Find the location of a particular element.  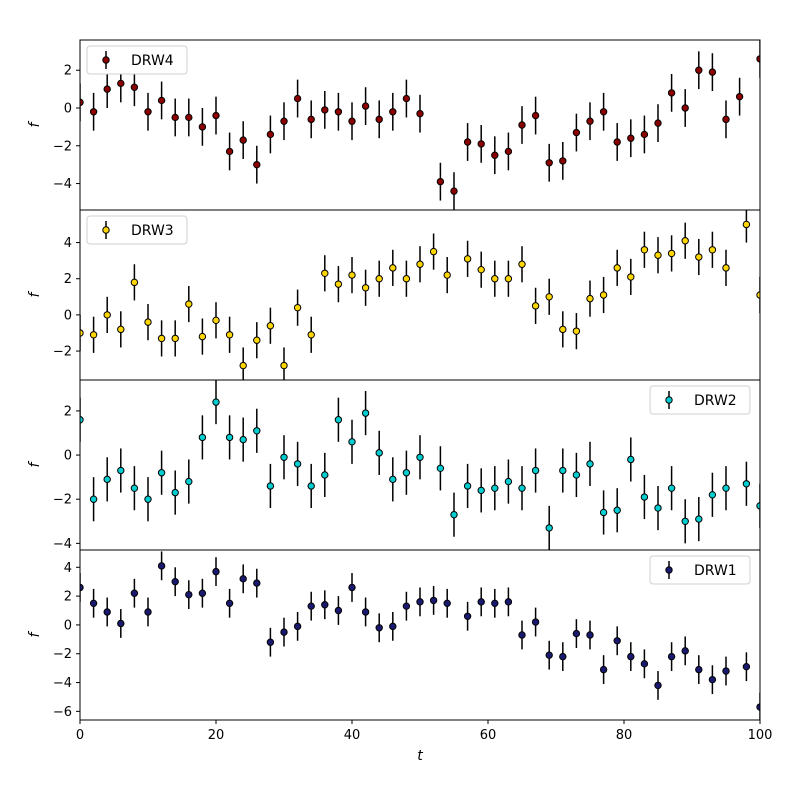

legend-label: DRW1 is located at coordinates (715, 571).